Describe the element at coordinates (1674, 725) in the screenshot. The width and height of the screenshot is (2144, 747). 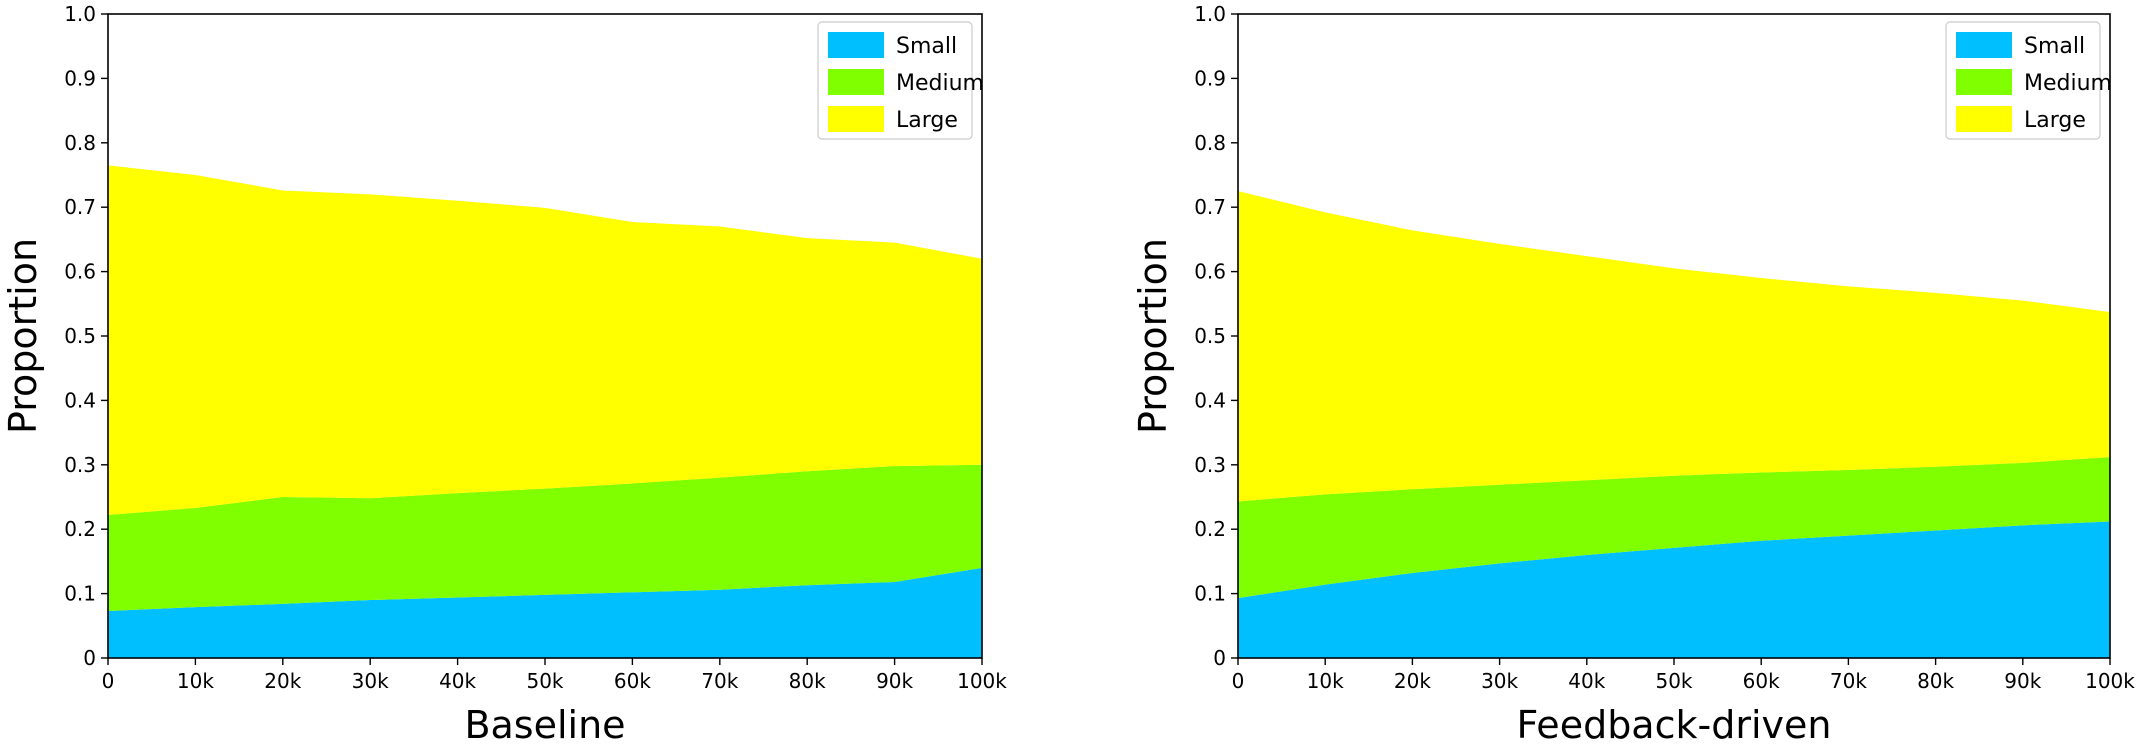
I see `x-axis-title: Feedback-driven` at that location.